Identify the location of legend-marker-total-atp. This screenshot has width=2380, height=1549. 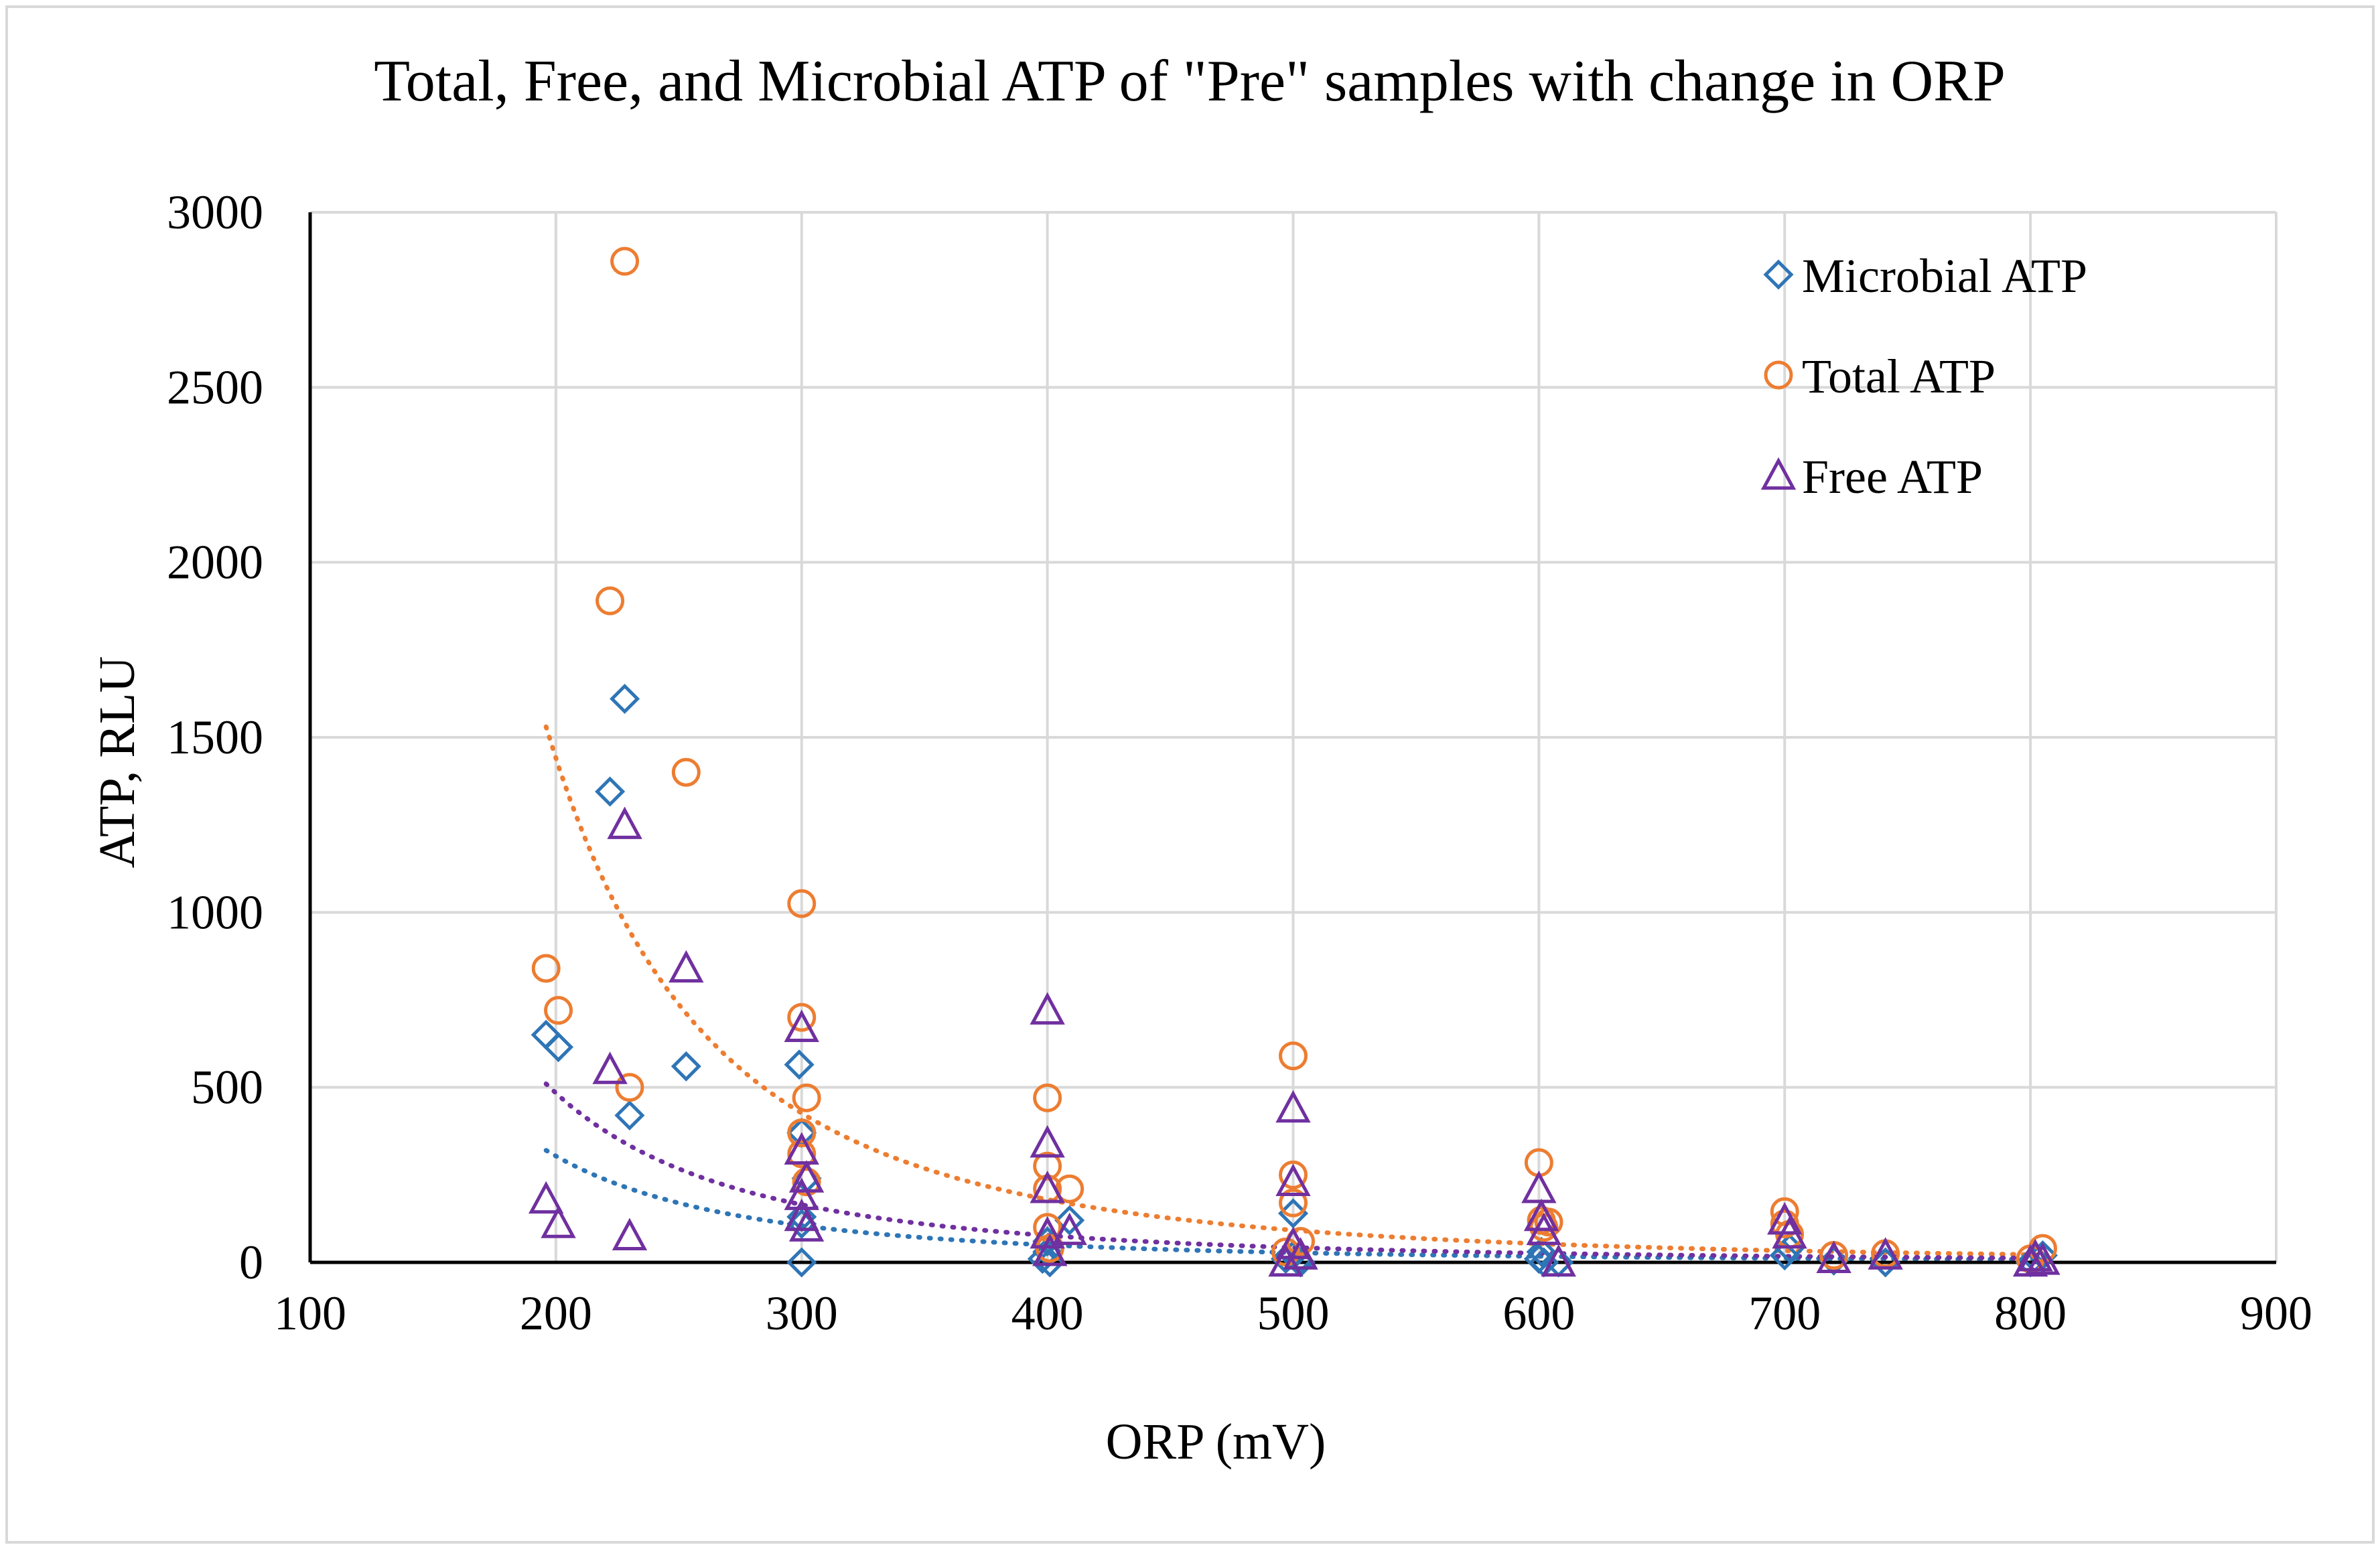
(1779, 375).